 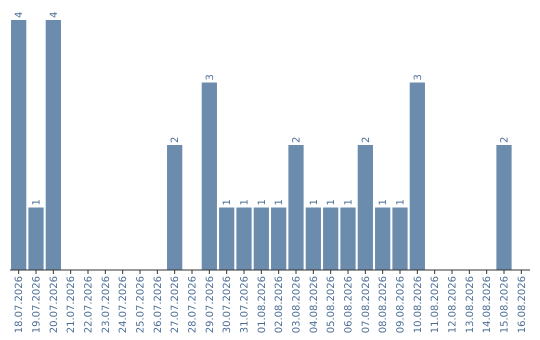 I want to click on x-tick-label: 18.07.2026, so click(x=20, y=305).